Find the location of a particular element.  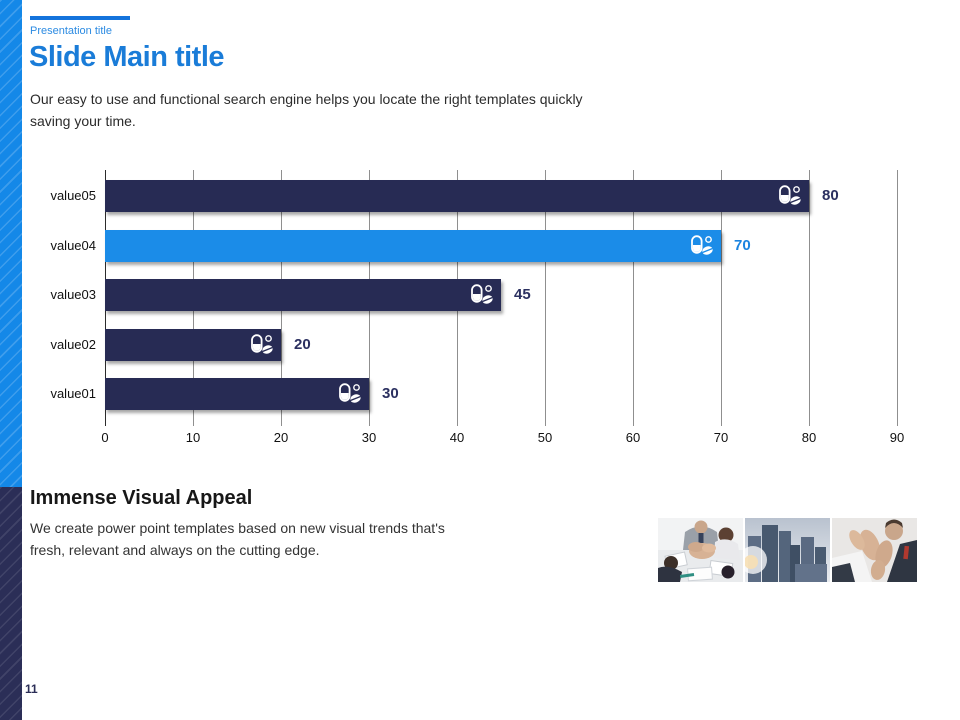

x-tick-label: 10 is located at coordinates (193, 437).